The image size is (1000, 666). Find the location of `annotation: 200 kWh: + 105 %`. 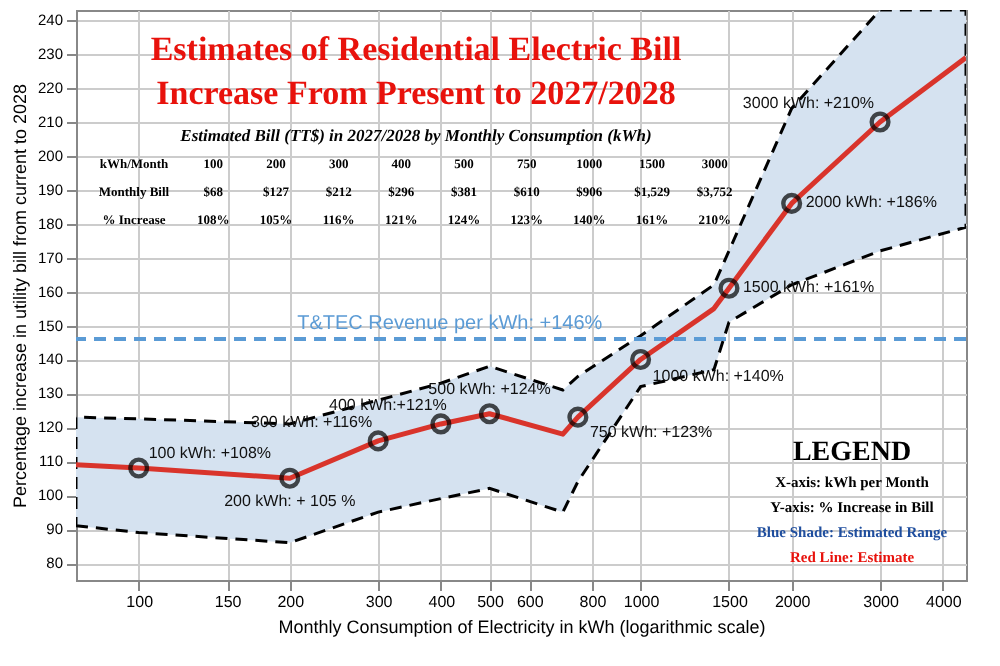

annotation: 200 kWh: + 105 % is located at coordinates (290, 501).